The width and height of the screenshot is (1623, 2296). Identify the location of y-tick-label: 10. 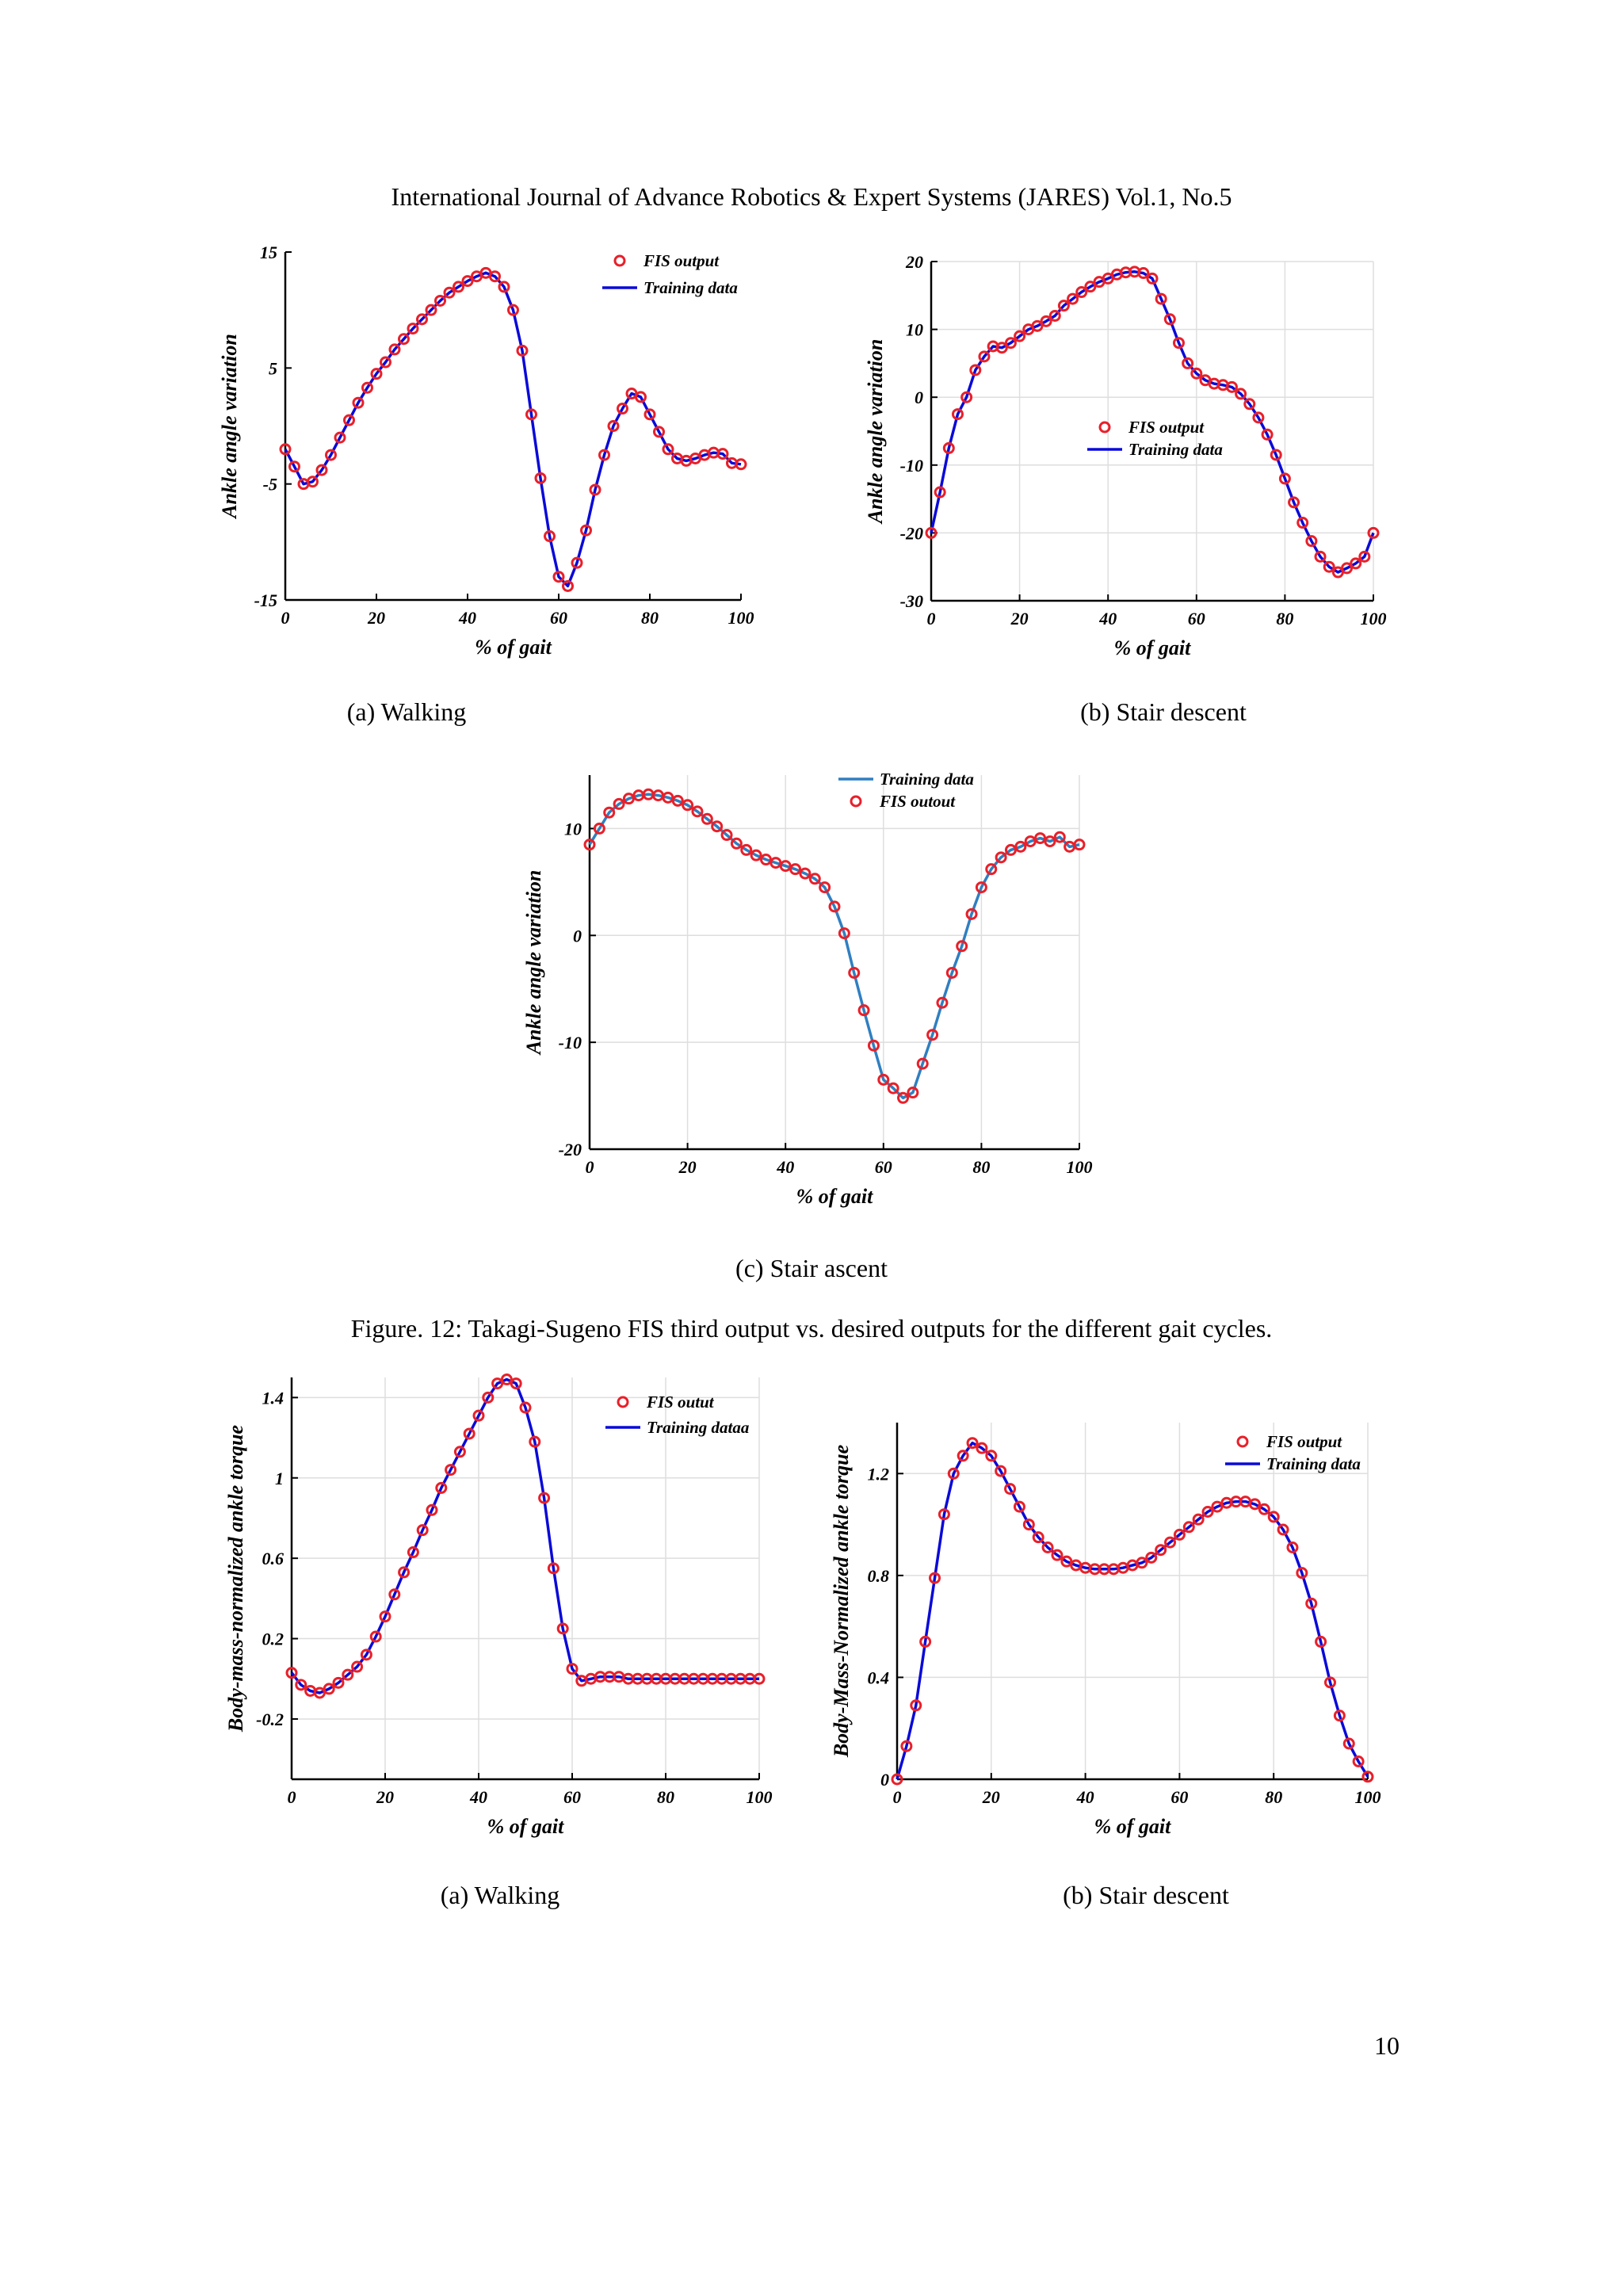
(573, 829).